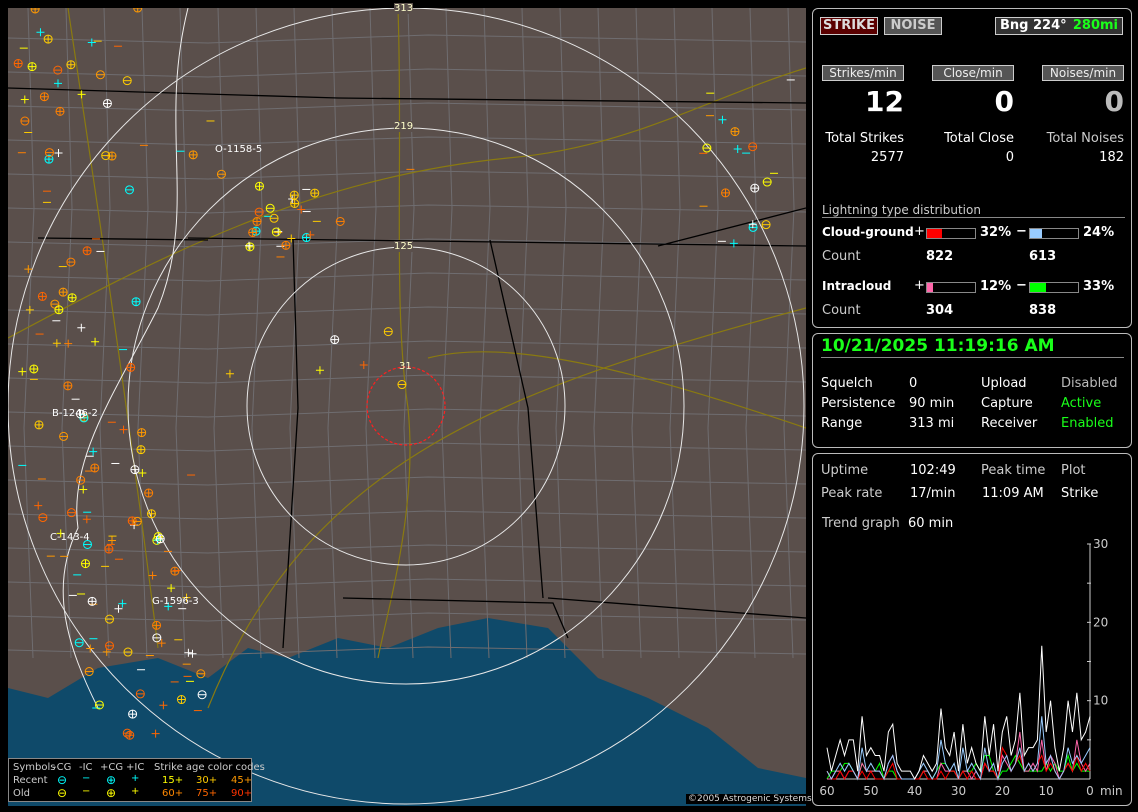 This screenshot has height=812, width=1138. What do you see at coordinates (86, 791) in the screenshot?
I see `neg-ic-old-icon: −` at bounding box center [86, 791].